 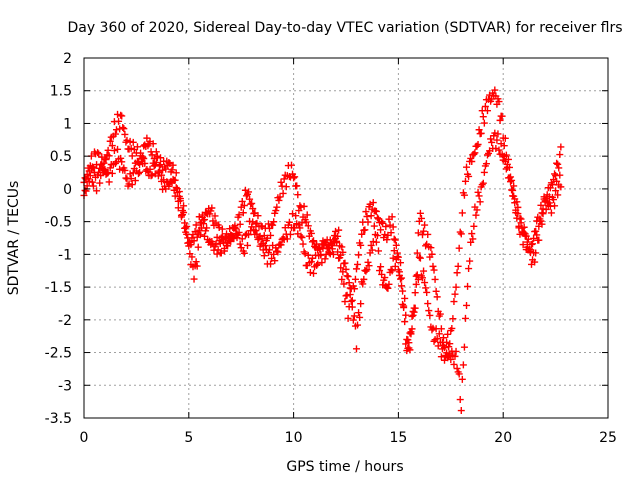 I want to click on y-tick-label: -1, so click(x=65, y=255).